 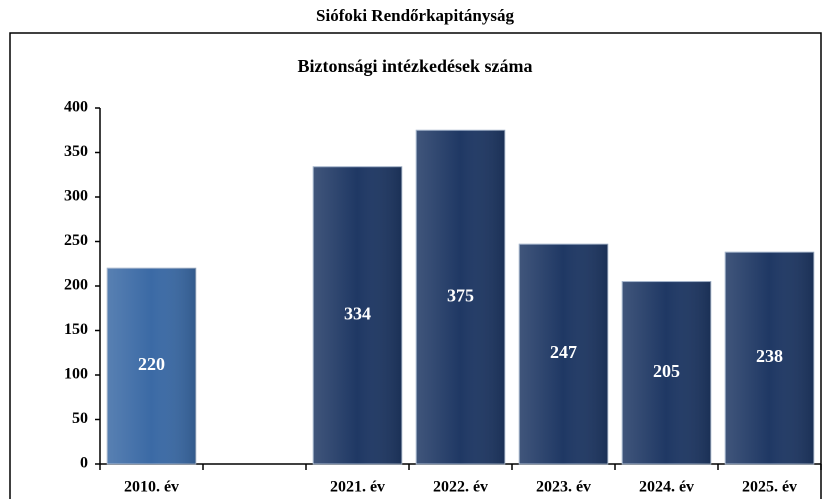 I want to click on x-tick-label: 2021. év, so click(x=357, y=487).